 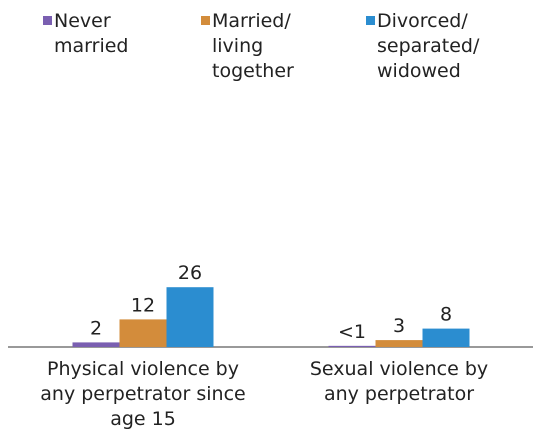 I want to click on data-label: 26, so click(x=190, y=273).